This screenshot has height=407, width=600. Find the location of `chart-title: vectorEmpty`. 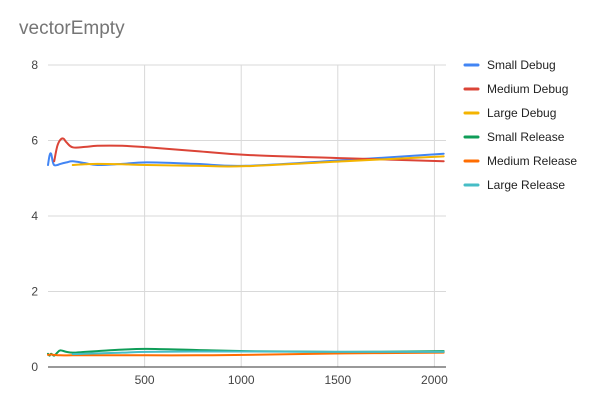

chart-title: vectorEmpty is located at coordinates (72, 28).